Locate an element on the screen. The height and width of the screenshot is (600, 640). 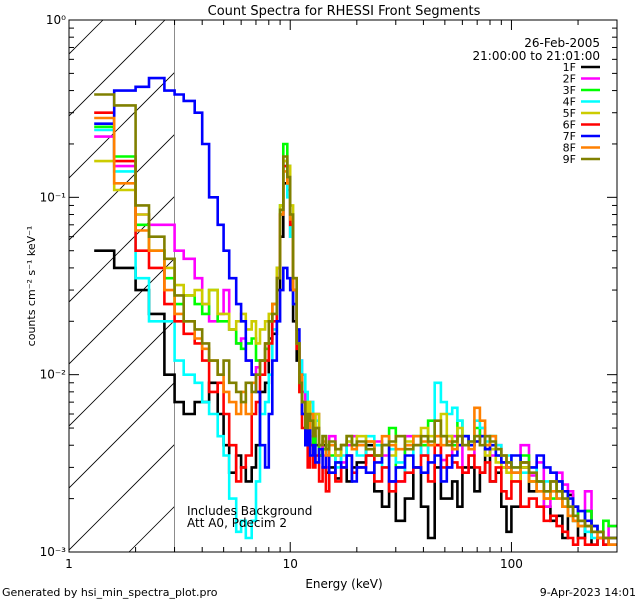
y-axis-label: counts cm⁻² s⁻¹ keV⁻¹ is located at coordinates (31, 286).